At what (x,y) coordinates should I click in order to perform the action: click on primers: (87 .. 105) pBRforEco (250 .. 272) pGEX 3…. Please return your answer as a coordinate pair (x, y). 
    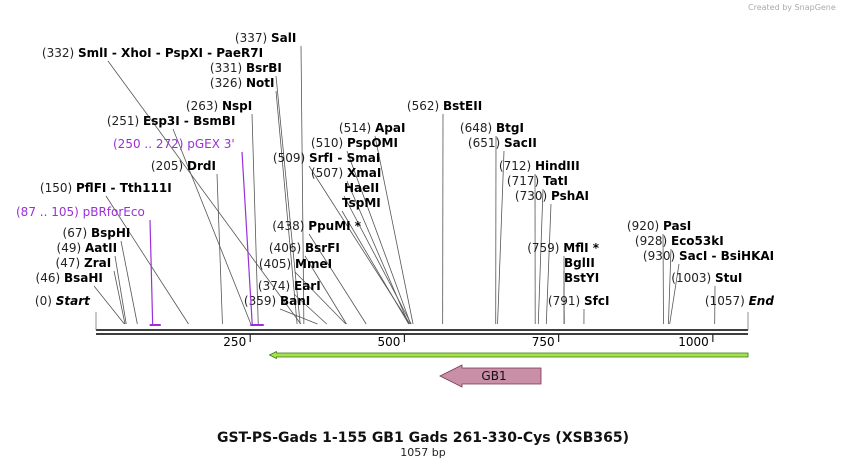
    Looking at the image, I should click on (140, 231).